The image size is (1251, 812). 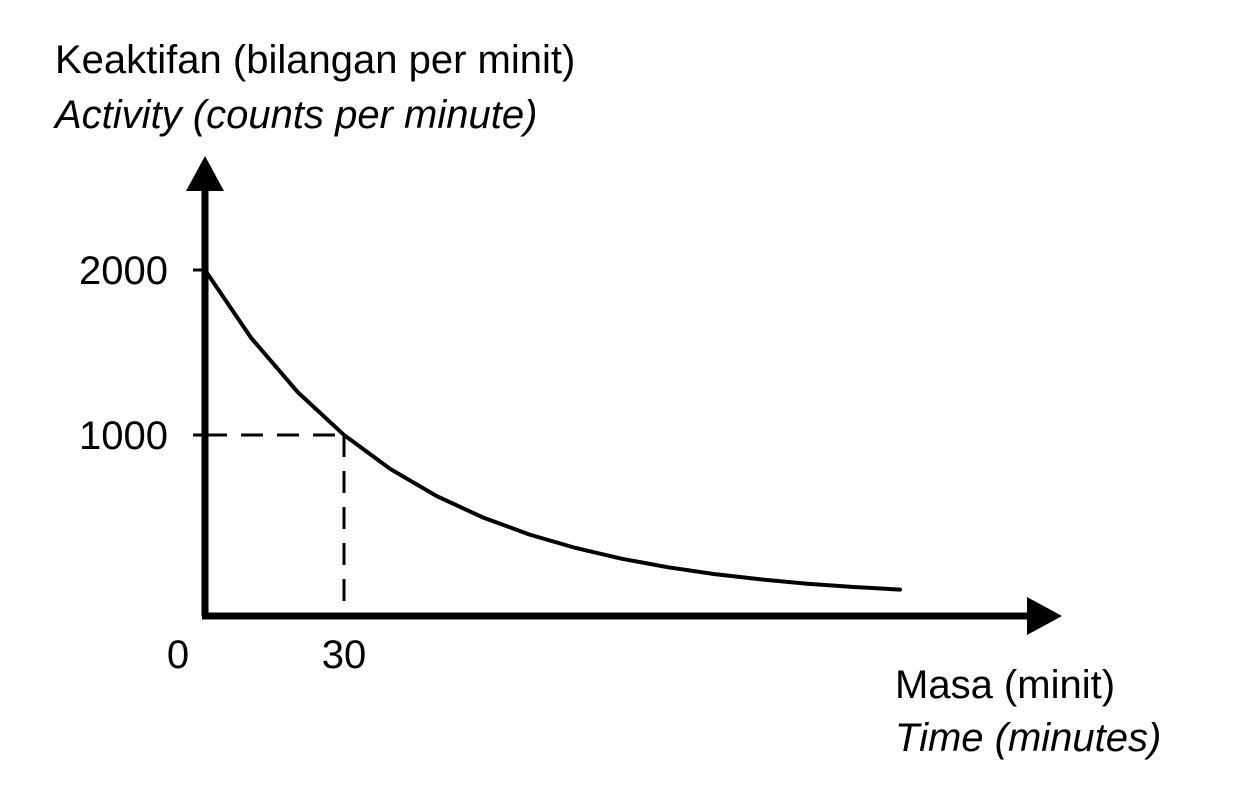 What do you see at coordinates (1028, 738) in the screenshot?
I see `x-axis-label-english: Time (minutes)` at bounding box center [1028, 738].